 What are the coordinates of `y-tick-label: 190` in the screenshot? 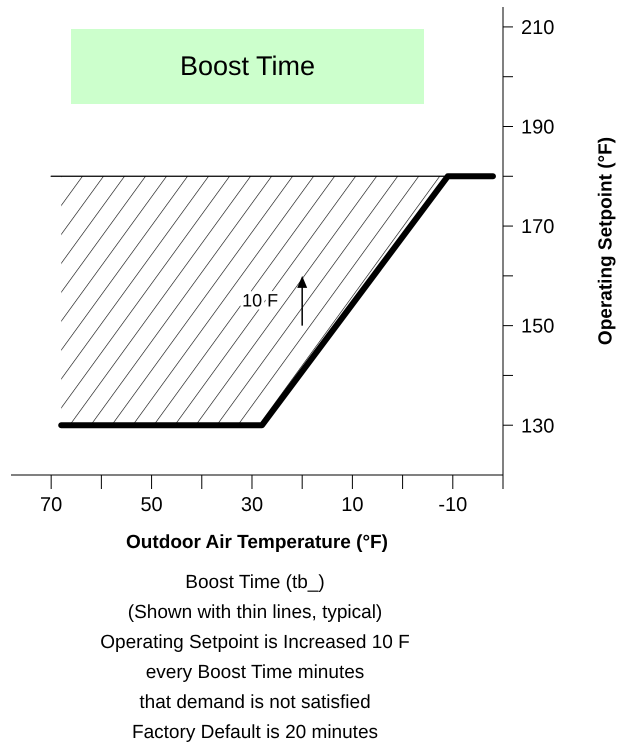 It's located at (537, 127).